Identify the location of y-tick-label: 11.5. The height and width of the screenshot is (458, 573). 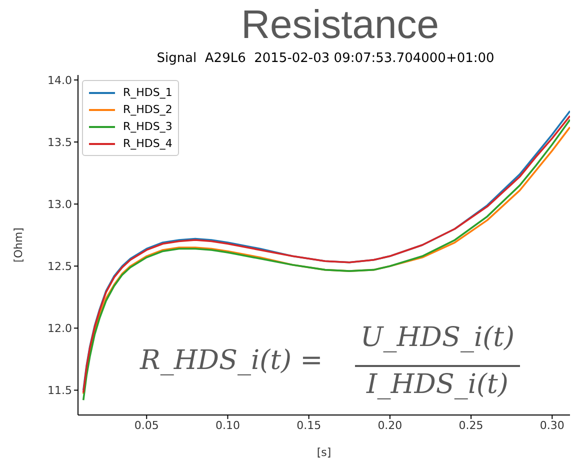
(60, 391).